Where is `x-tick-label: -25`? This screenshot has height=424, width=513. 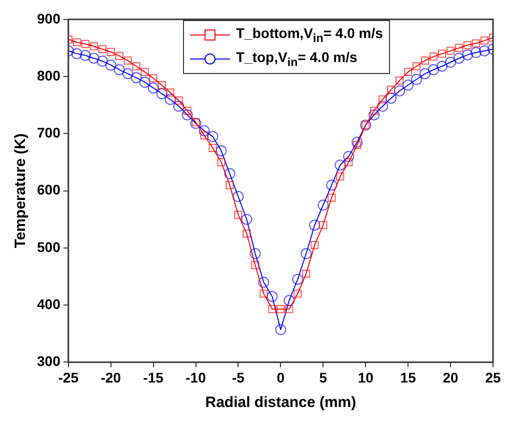 x-tick-label: -25 is located at coordinates (68, 377).